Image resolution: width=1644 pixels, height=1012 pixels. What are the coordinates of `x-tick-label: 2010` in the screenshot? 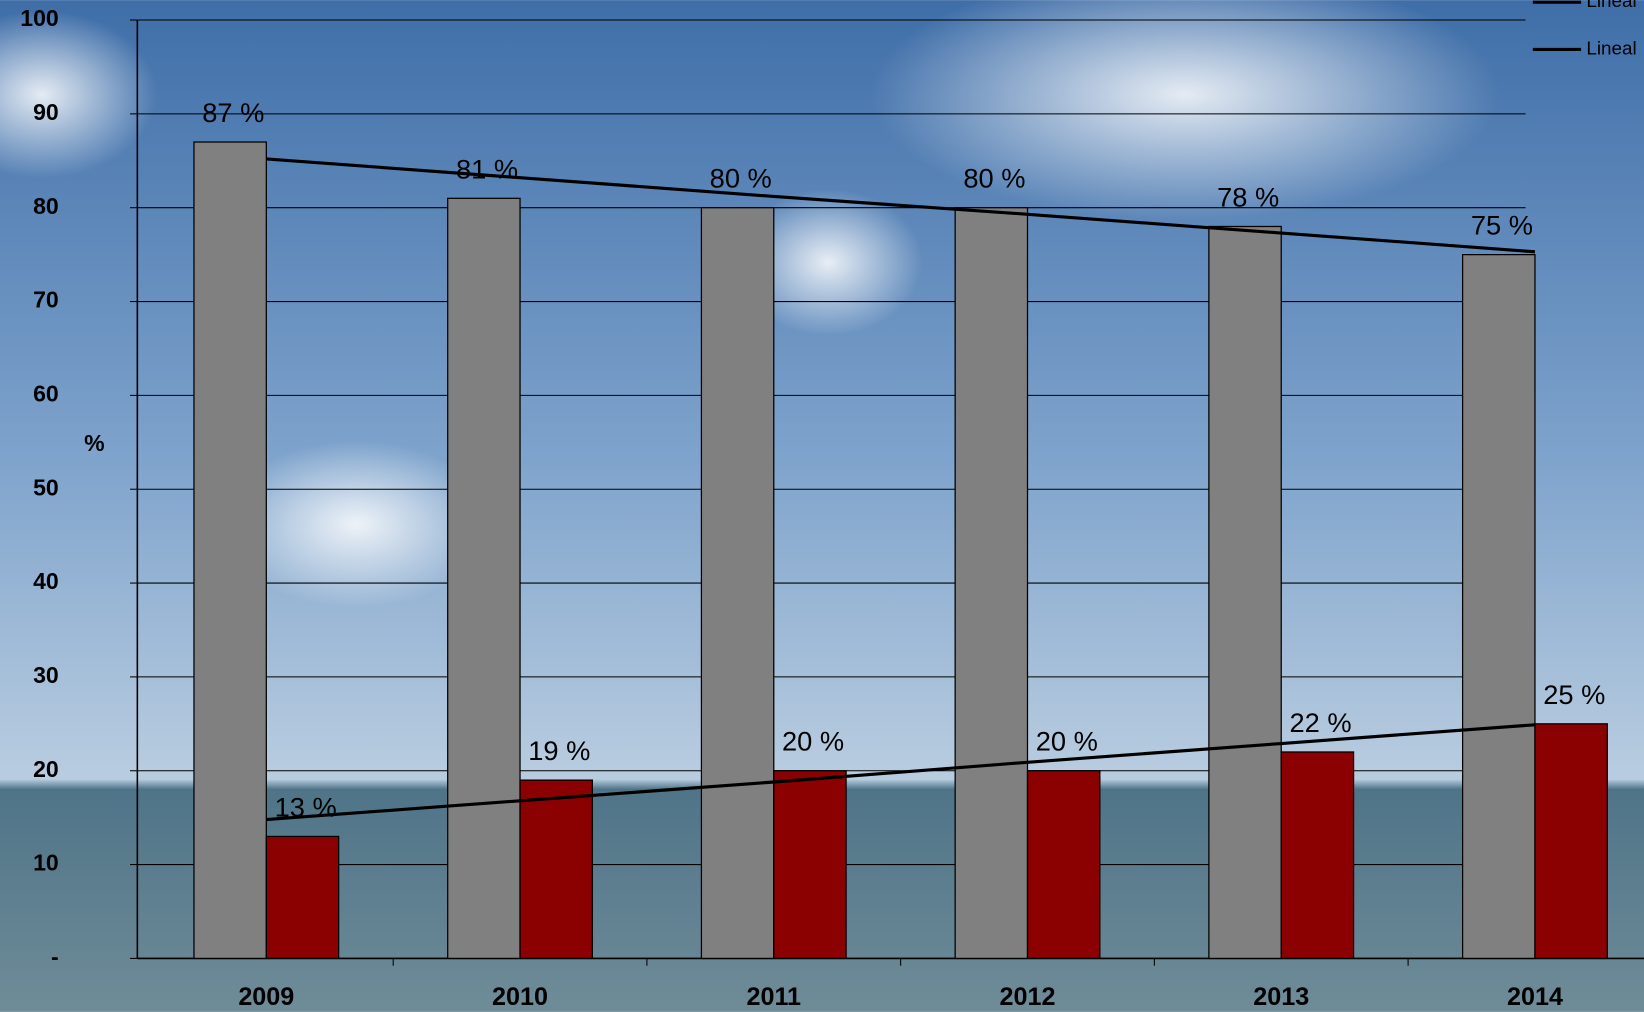 It's located at (520, 997).